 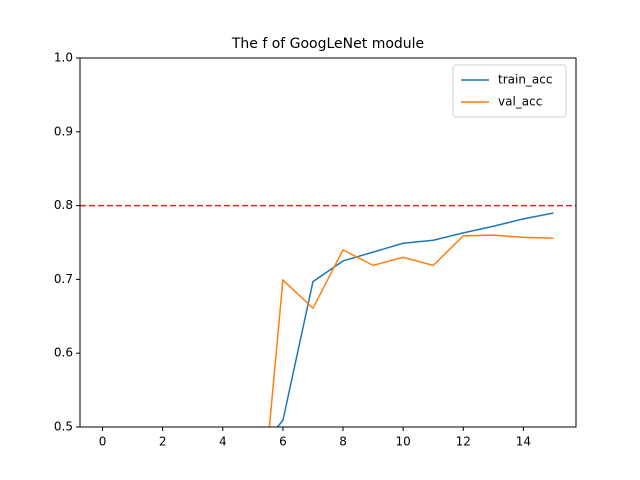 What do you see at coordinates (63, 279) in the screenshot?
I see `y-tick-label: 0.7` at bounding box center [63, 279].